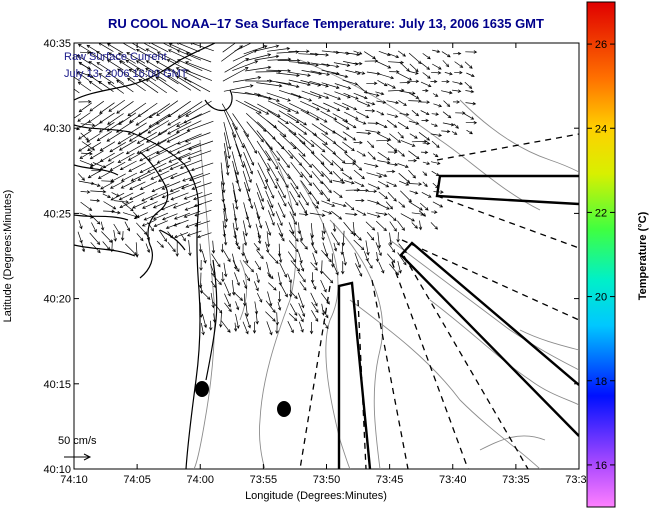  I want to click on temperature-colorbar, so click(601, 254).